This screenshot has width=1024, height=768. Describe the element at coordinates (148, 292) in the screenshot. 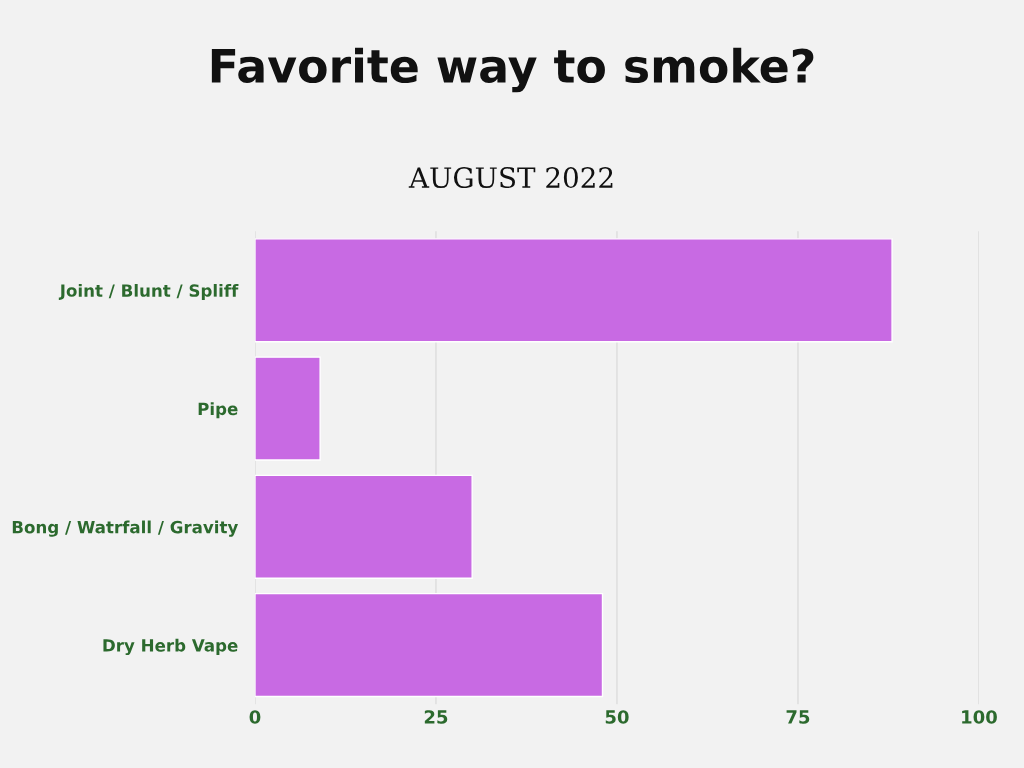

I see `y-tick-label: Joint / Blunt / Spliff` at that location.